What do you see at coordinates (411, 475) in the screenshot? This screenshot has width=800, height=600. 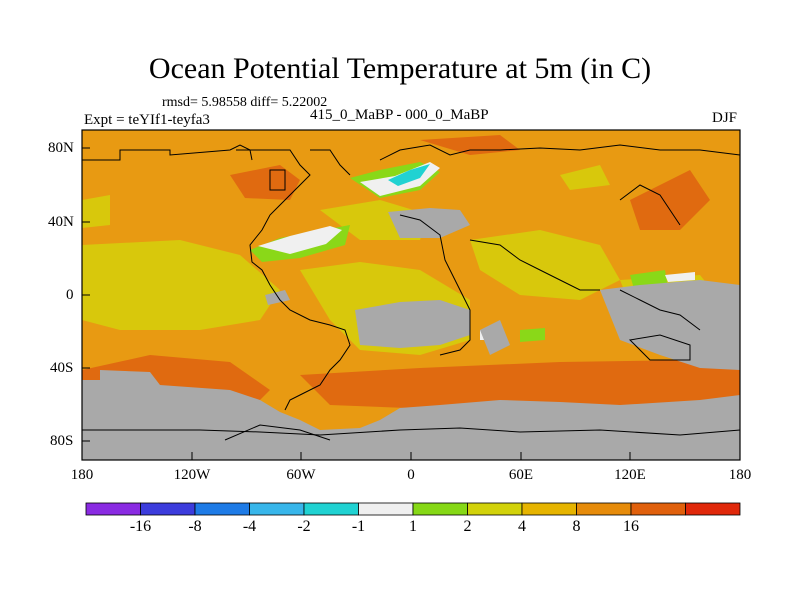 I see `x-tick-label: 0` at bounding box center [411, 475].